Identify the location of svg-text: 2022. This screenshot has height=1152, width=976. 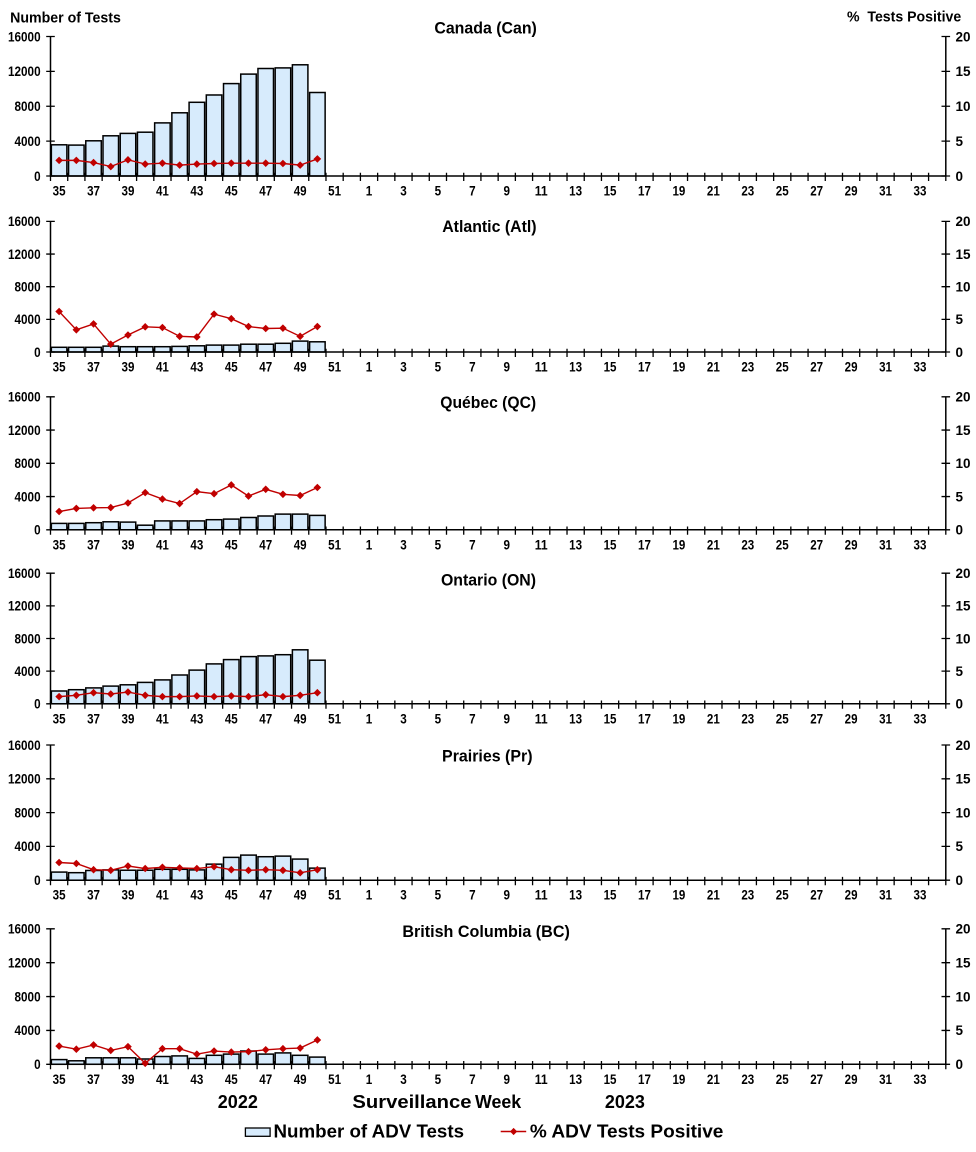
(238, 1102).